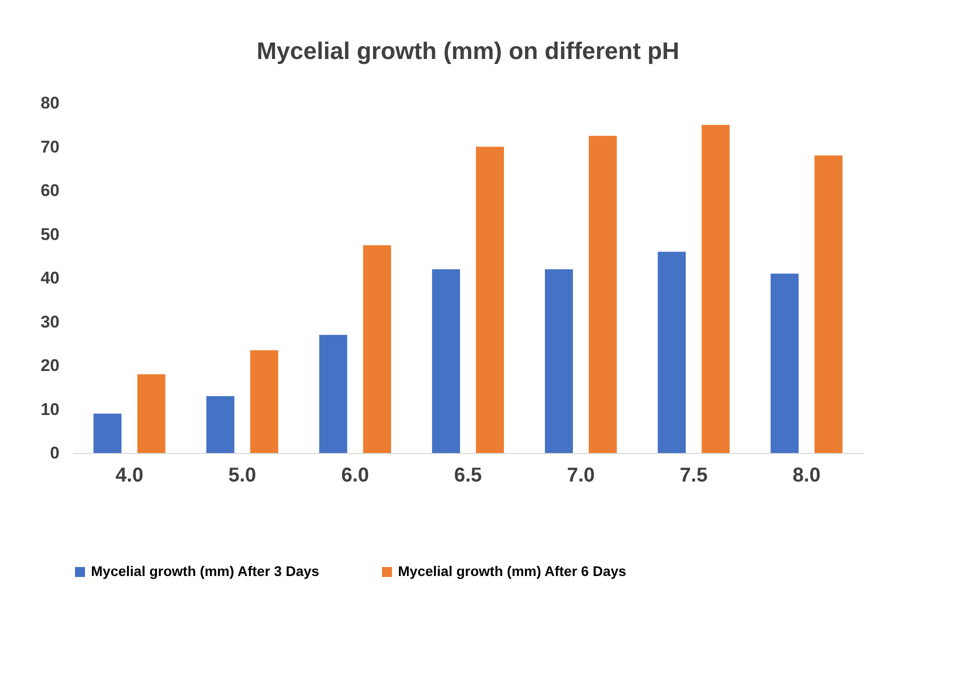 This screenshot has height=689, width=969. I want to click on x-tick-label: 6.5, so click(468, 475).